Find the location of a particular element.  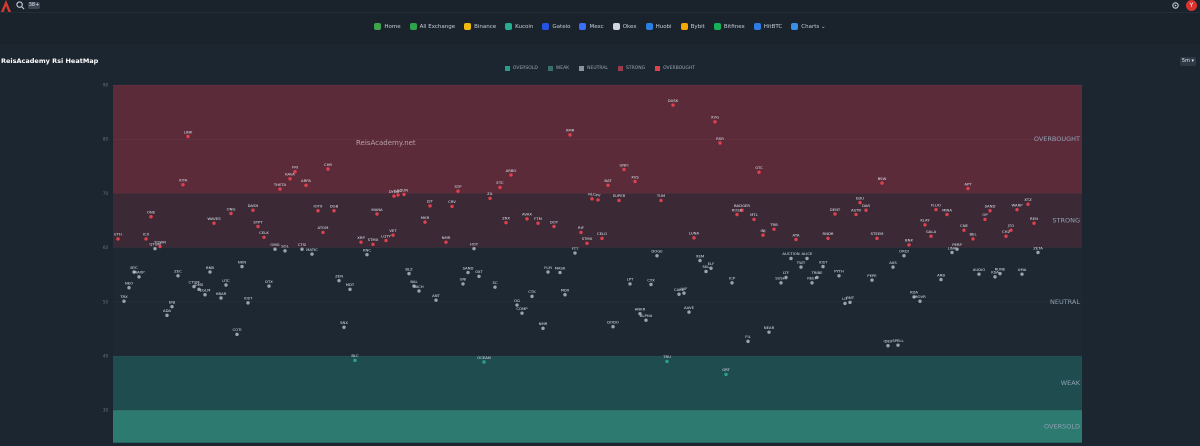

point-label: MDT is located at coordinates (350, 284).